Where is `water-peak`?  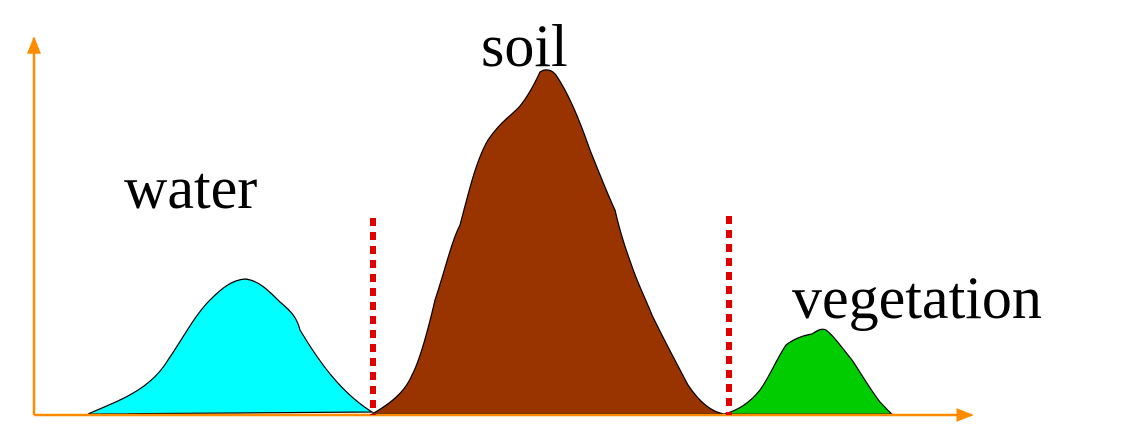
water-peak is located at coordinates (231, 346).